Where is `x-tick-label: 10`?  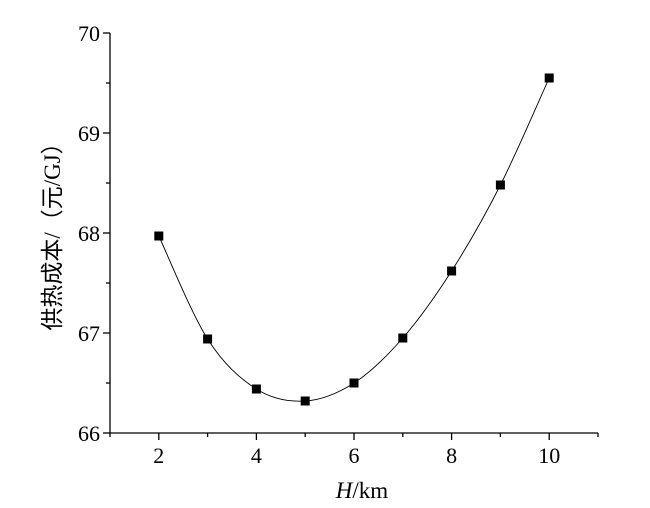 x-tick-label: 10 is located at coordinates (549, 455).